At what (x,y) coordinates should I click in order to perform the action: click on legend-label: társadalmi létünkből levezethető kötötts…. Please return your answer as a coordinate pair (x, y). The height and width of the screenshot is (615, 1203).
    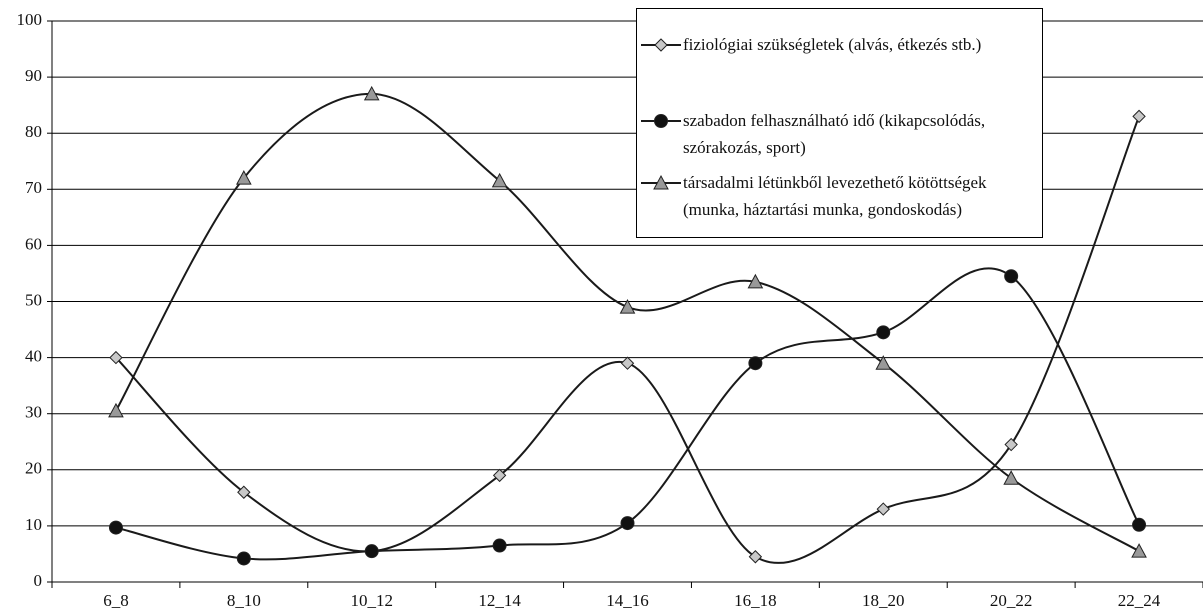
    Looking at the image, I should click on (835, 196).